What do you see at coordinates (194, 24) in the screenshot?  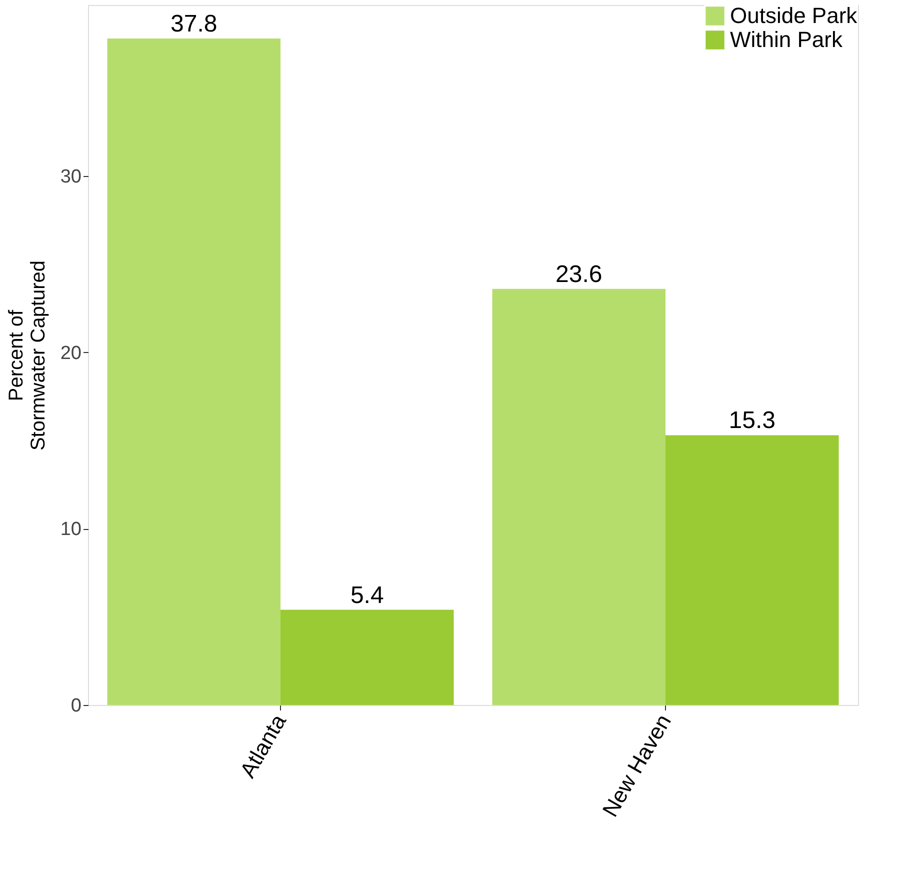 I see `data-label: 37.8` at bounding box center [194, 24].